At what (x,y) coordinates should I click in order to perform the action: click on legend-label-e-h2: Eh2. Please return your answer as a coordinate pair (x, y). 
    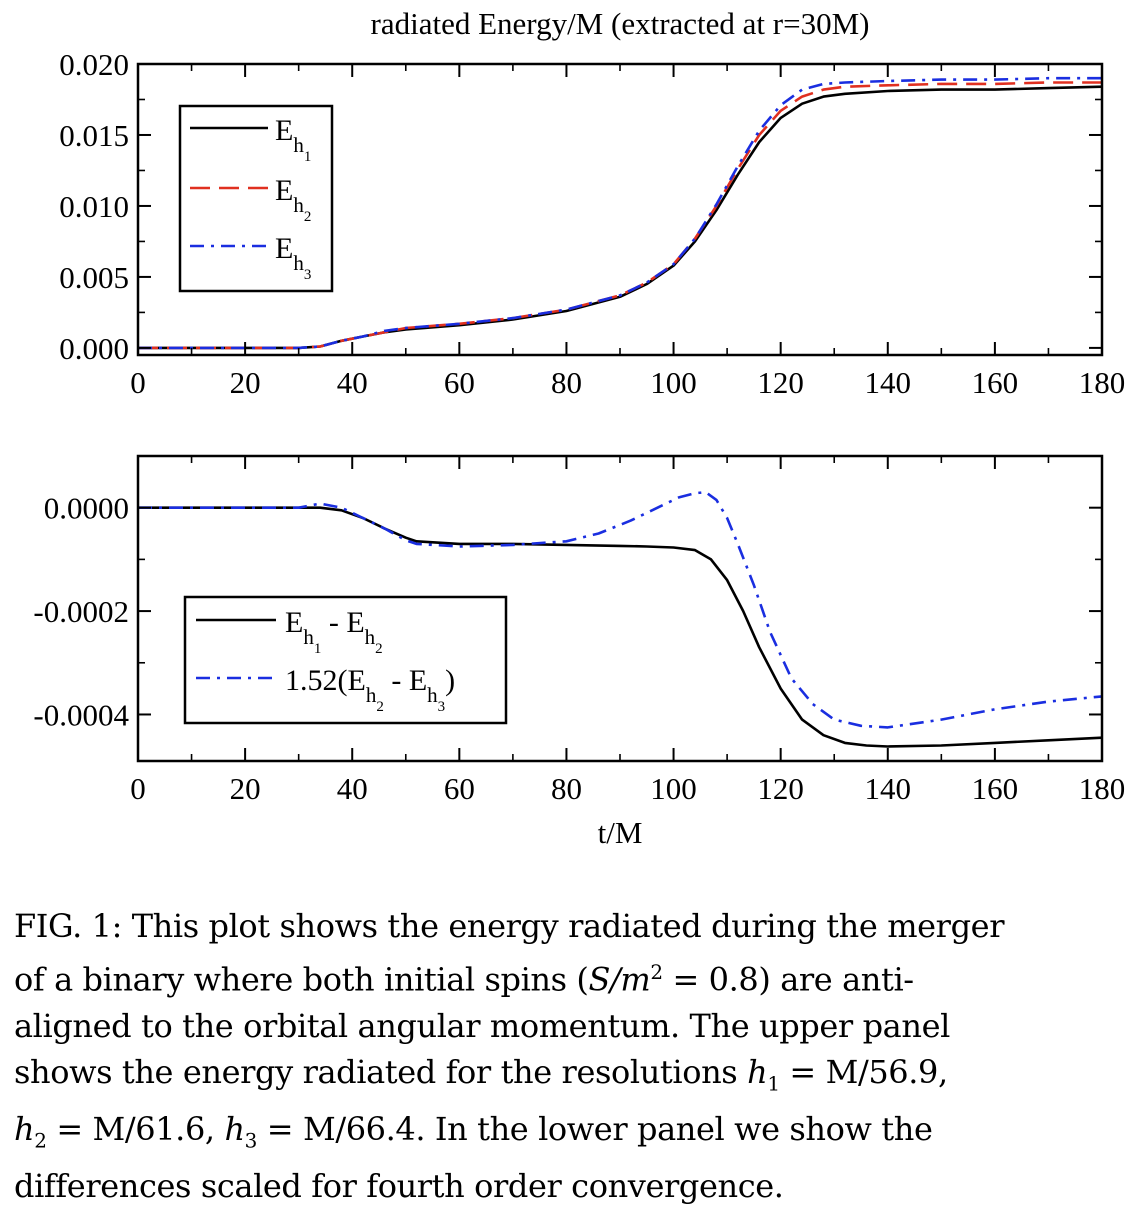
    Looking at the image, I should click on (293, 199).